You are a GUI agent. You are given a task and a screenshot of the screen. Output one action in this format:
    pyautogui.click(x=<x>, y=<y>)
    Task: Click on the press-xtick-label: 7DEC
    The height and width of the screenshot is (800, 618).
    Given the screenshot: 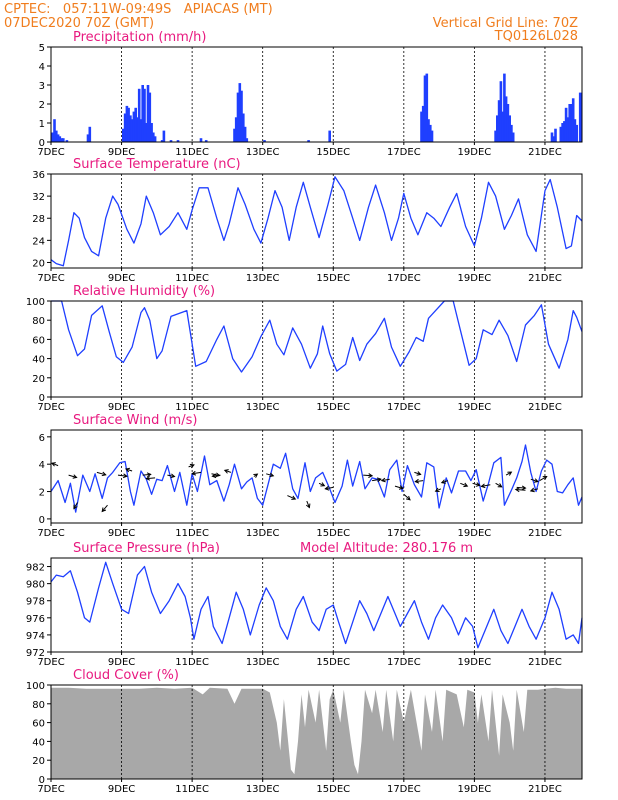 What is the action you would take?
    pyautogui.click(x=50, y=662)
    